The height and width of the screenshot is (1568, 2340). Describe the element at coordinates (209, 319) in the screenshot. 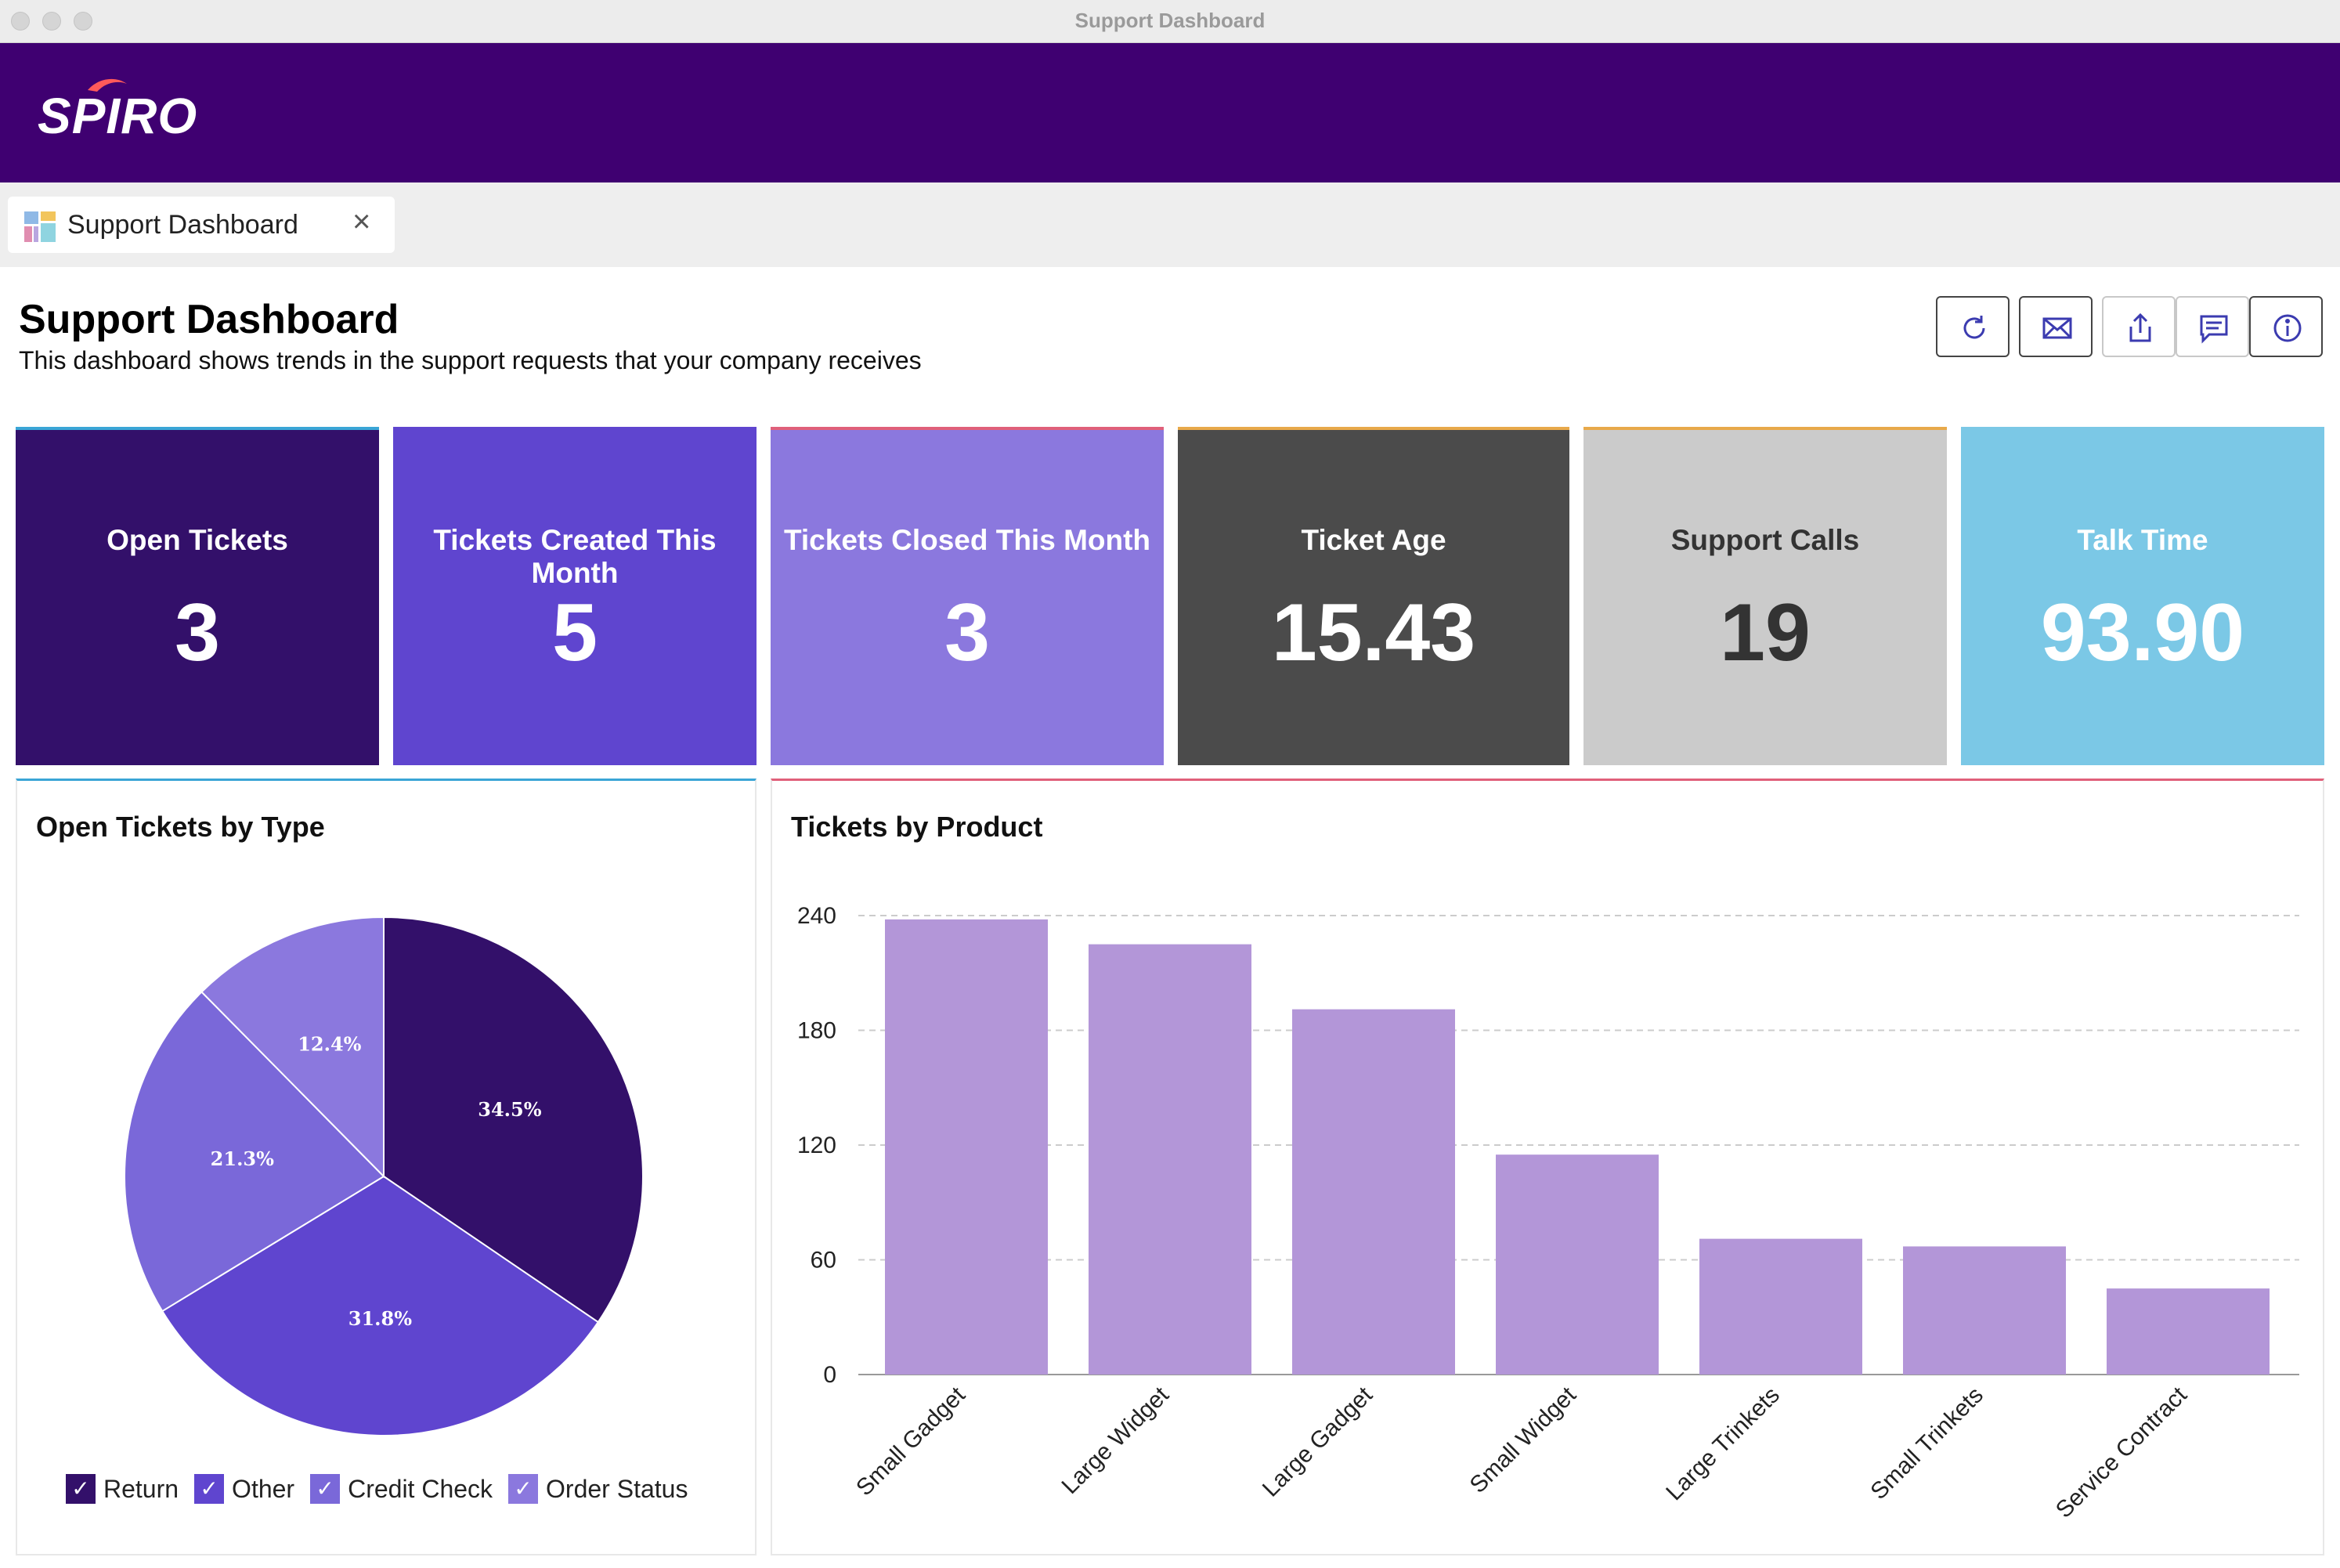

I see `page-title: Support Dashboard` at that location.